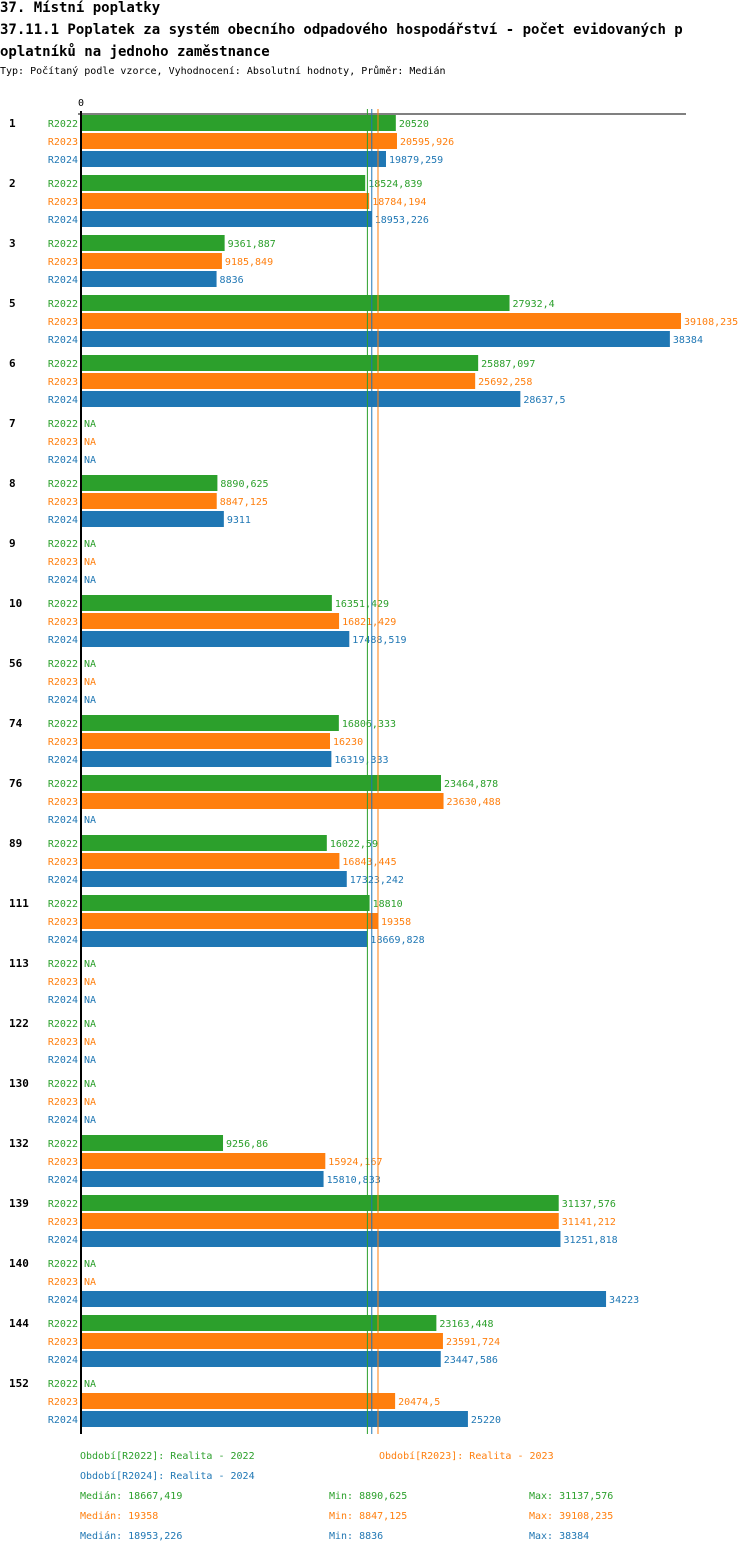 The image size is (750, 1554). Describe the element at coordinates (505, 382) in the screenshot. I see `value-label: 25692,258` at that location.